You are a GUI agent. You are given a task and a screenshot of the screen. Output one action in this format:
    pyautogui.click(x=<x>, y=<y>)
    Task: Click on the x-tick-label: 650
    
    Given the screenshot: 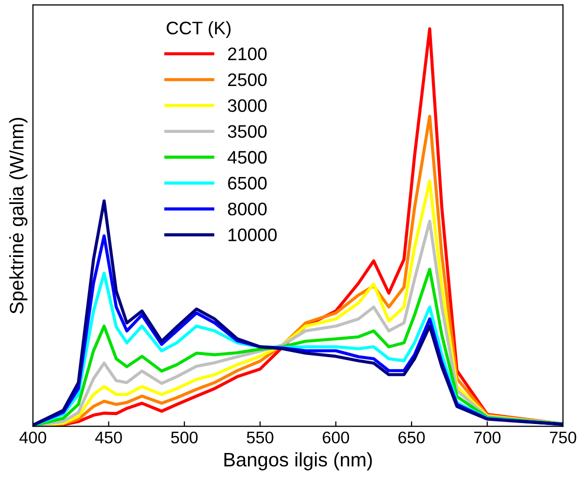 What is the action you would take?
    pyautogui.click(x=411, y=438)
    